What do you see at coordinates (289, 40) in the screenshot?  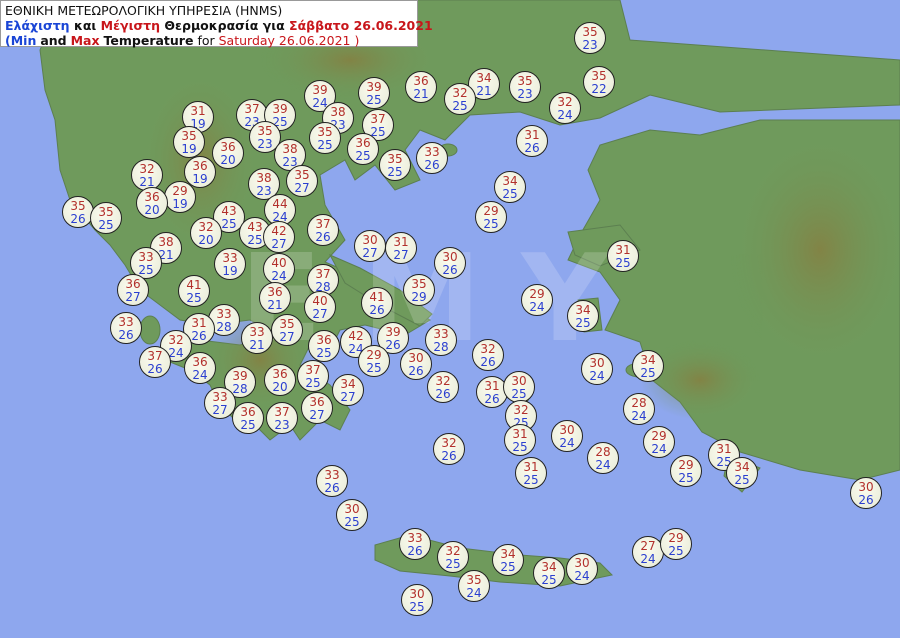 I see `label-date-en: Saturday 26.06.2021 )` at bounding box center [289, 40].